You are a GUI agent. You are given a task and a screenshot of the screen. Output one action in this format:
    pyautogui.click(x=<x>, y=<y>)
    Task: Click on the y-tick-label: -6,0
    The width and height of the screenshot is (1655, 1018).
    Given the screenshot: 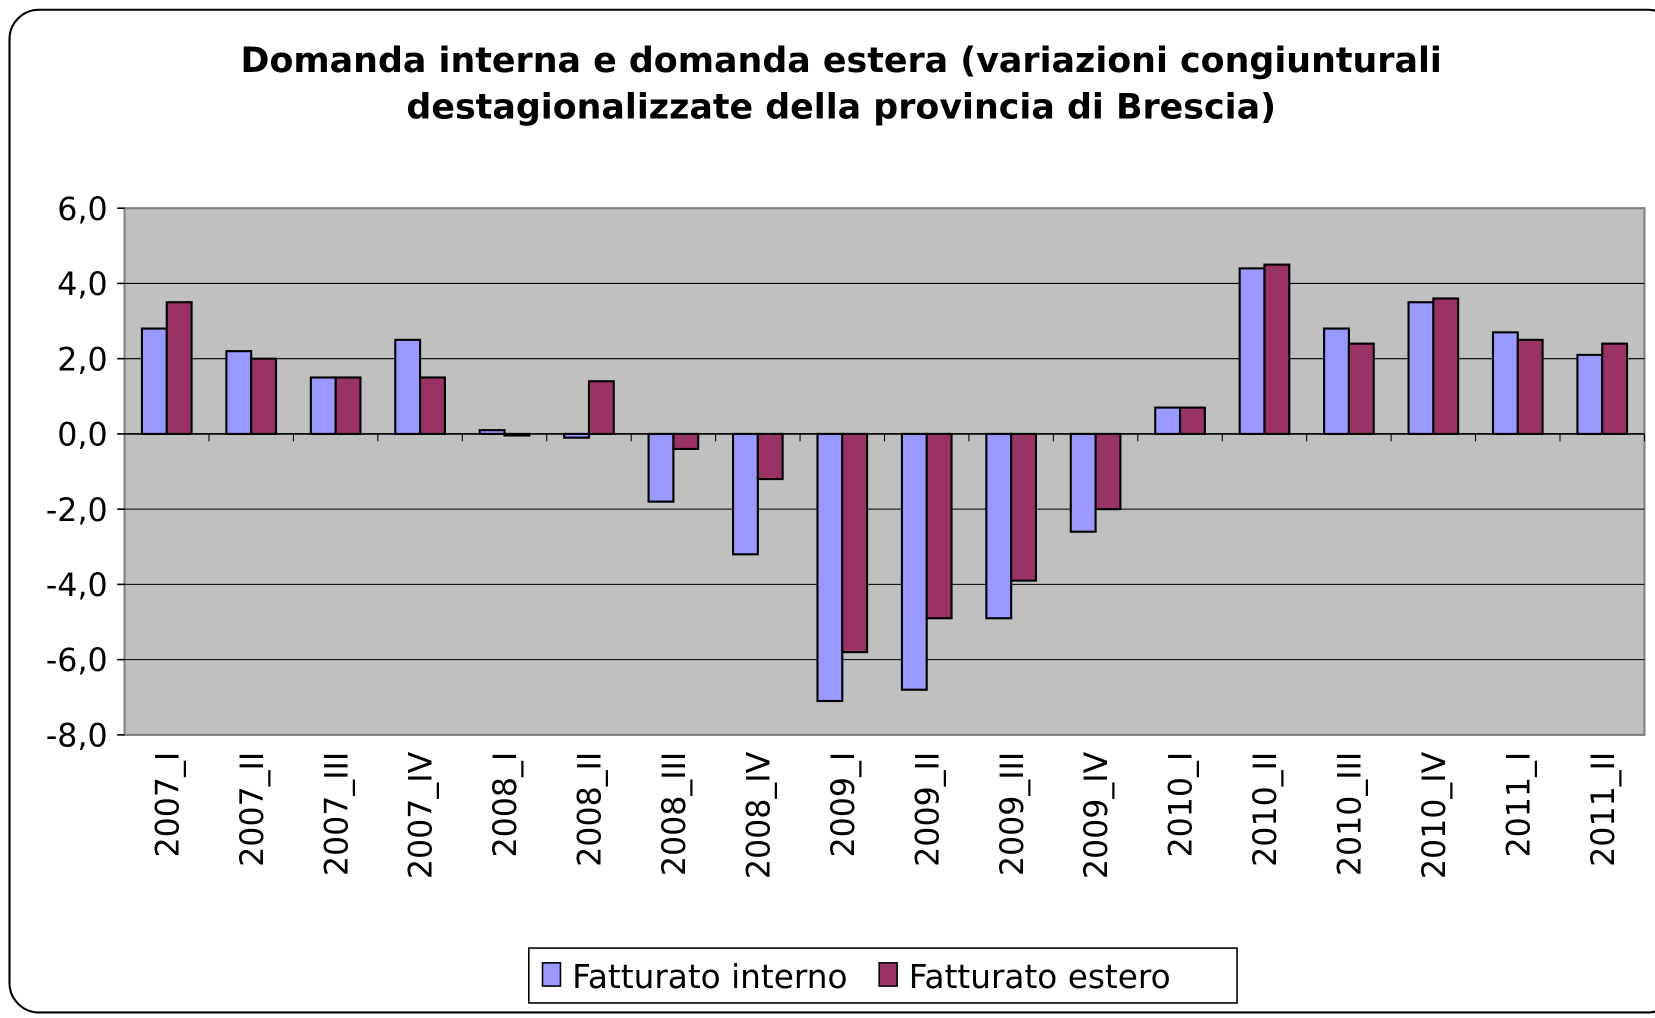 What is the action you would take?
    pyautogui.click(x=77, y=661)
    